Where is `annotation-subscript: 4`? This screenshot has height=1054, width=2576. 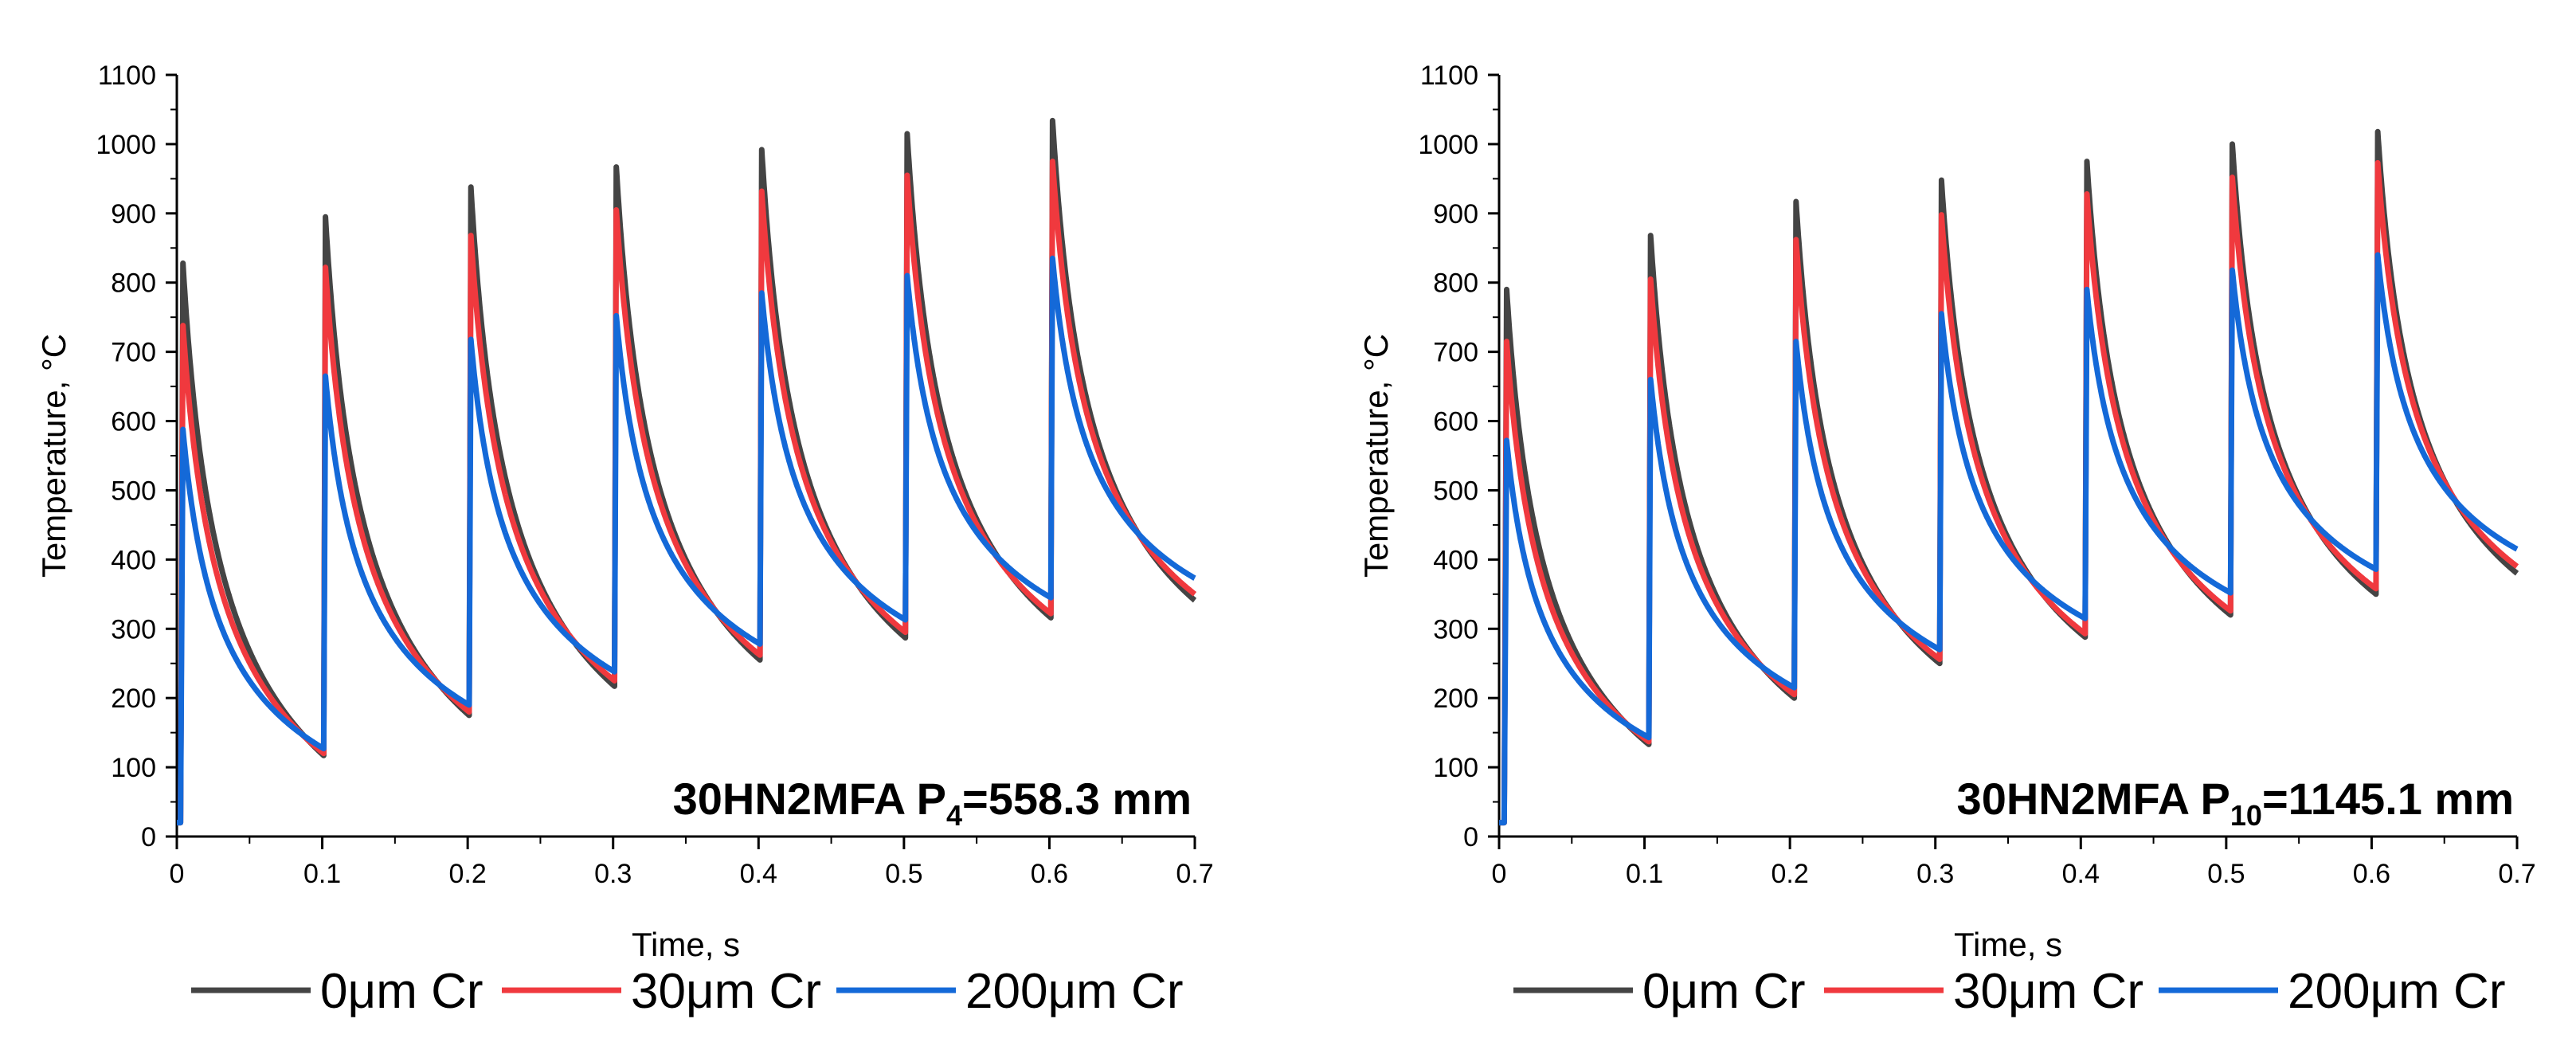 annotation-subscript: 4 is located at coordinates (954, 815).